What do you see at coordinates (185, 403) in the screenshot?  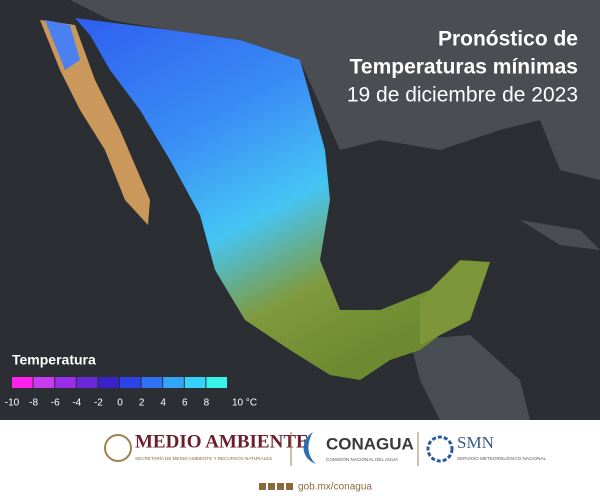 I see `legend-label: 6` at bounding box center [185, 403].